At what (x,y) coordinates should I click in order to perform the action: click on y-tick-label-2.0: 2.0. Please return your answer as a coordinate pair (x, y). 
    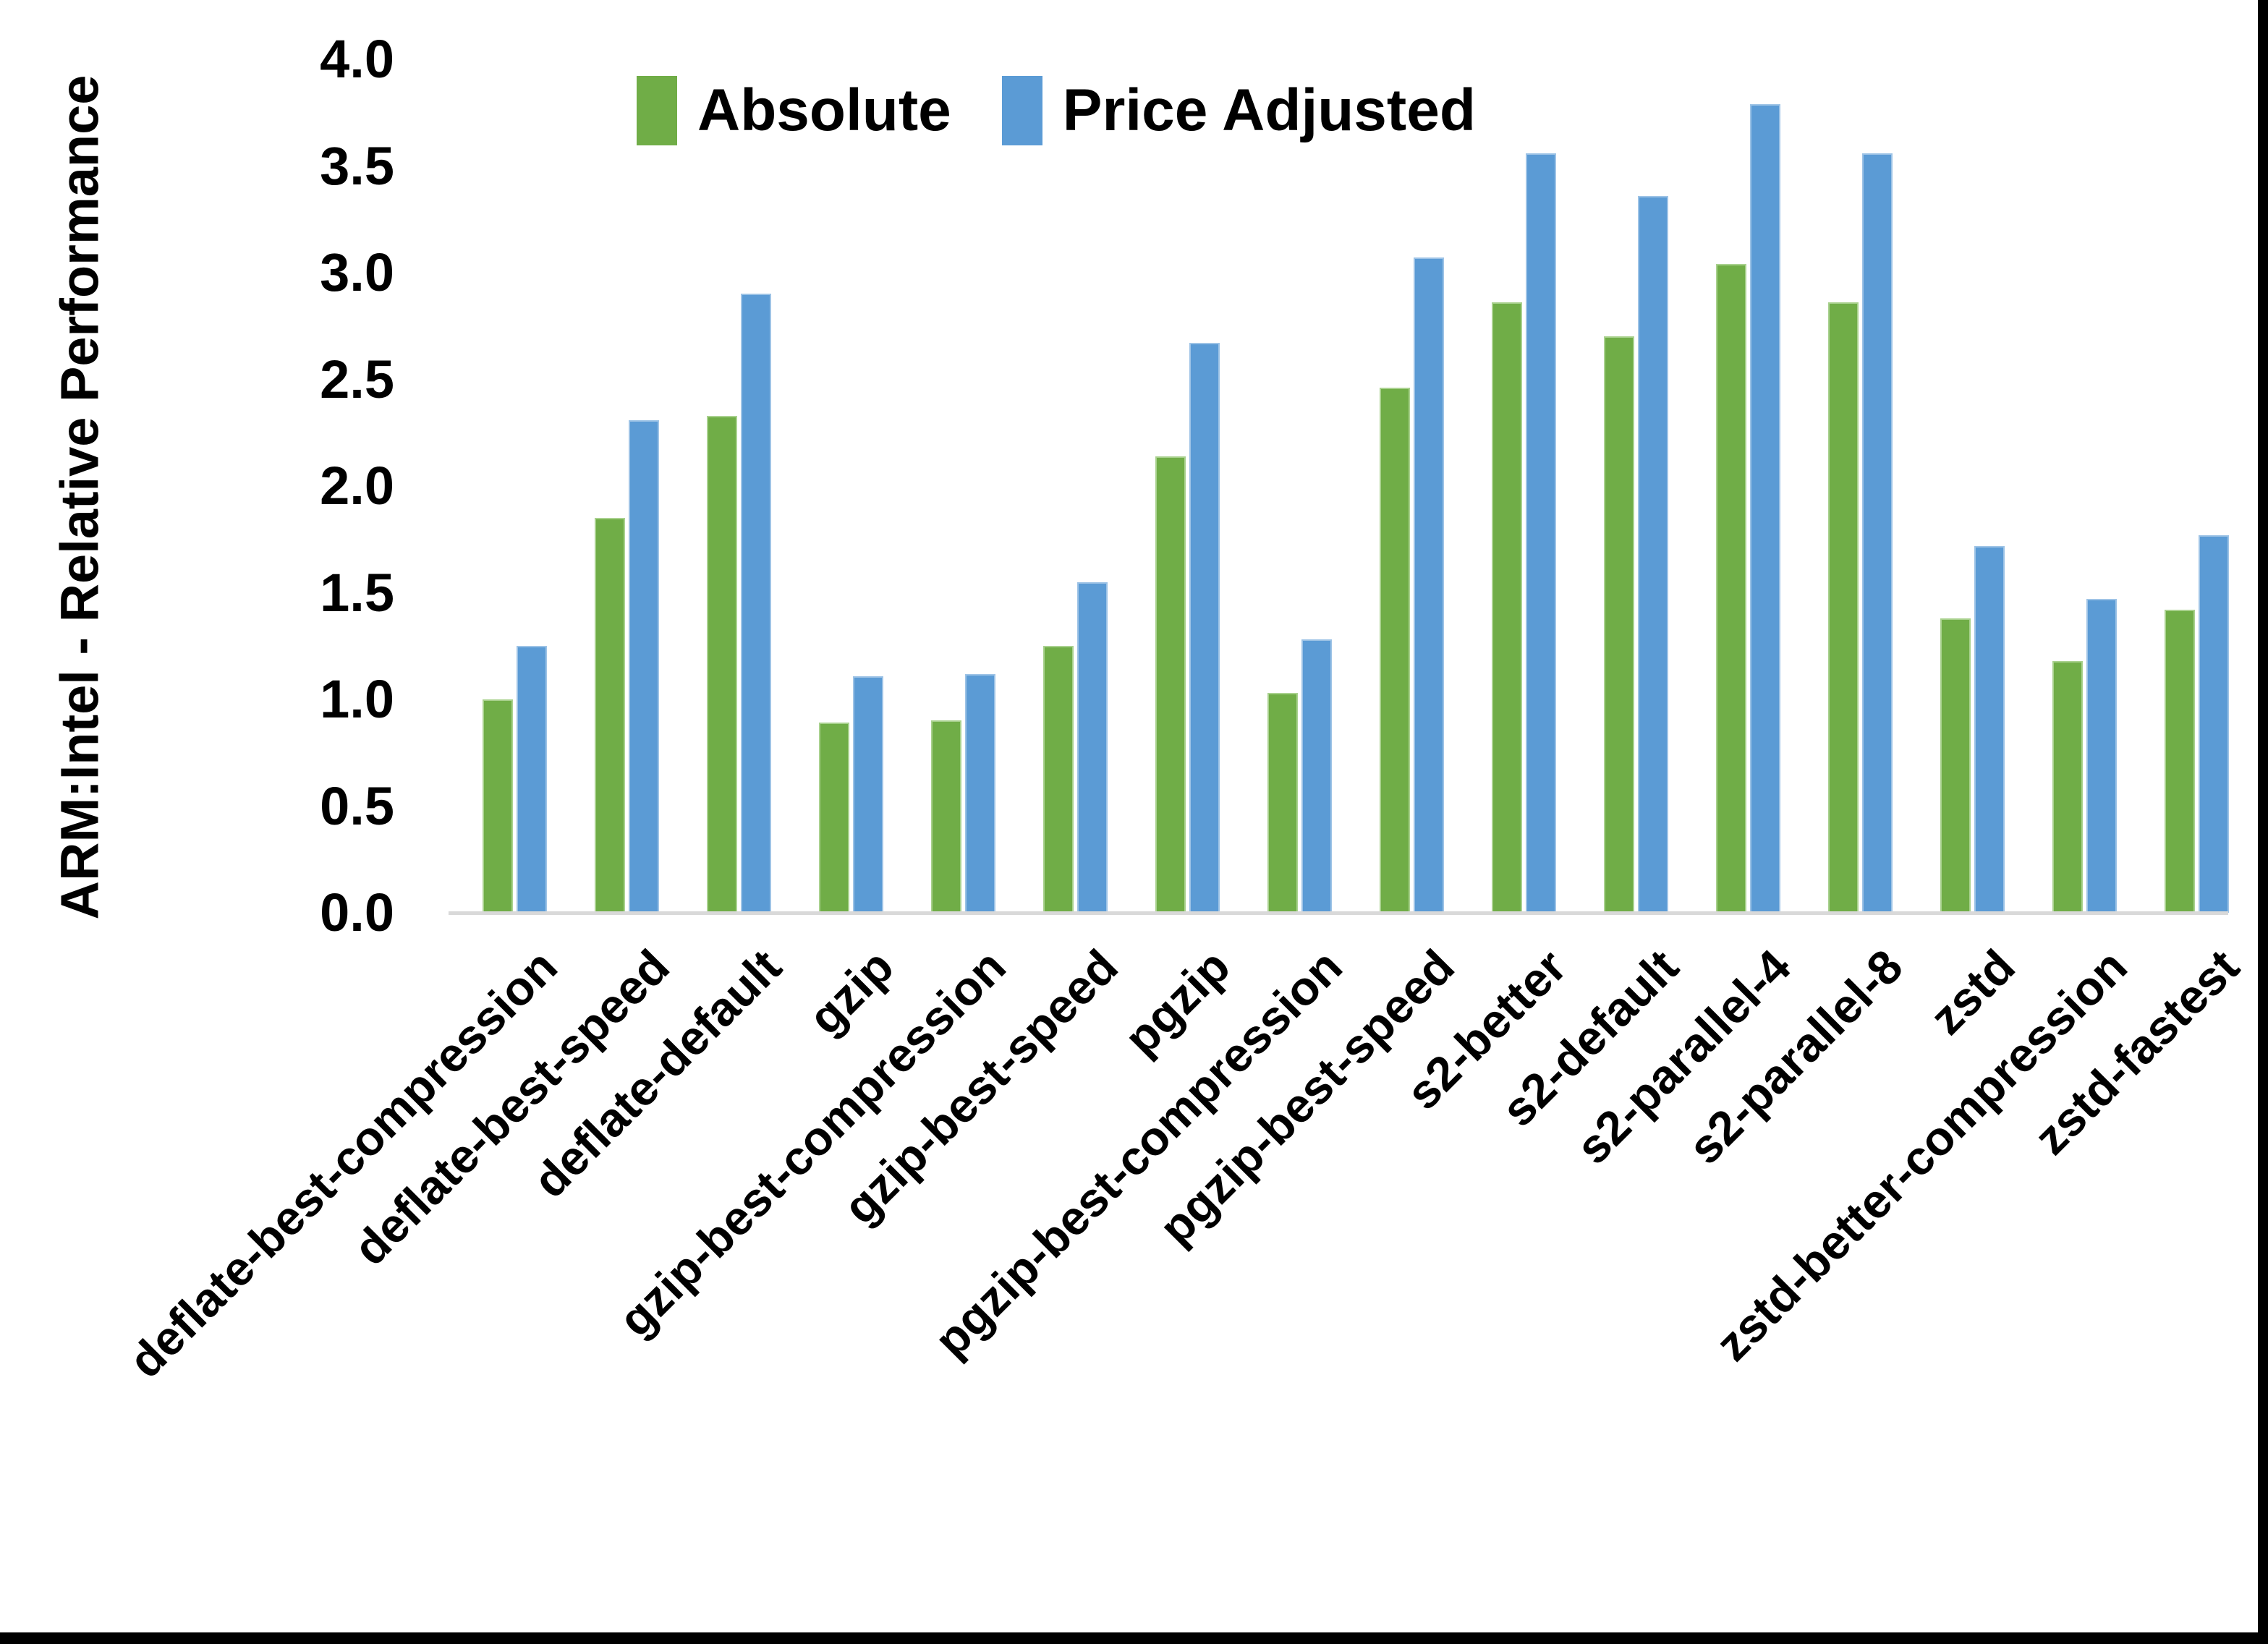
    Looking at the image, I should click on (357, 486).